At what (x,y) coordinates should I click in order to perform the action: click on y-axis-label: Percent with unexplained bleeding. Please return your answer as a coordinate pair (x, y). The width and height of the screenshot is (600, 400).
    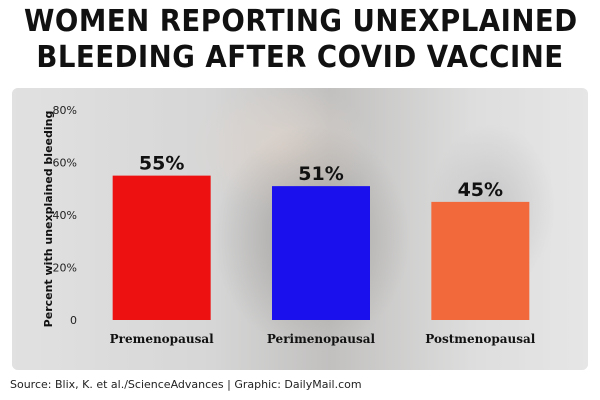
    Looking at the image, I should click on (48, 219).